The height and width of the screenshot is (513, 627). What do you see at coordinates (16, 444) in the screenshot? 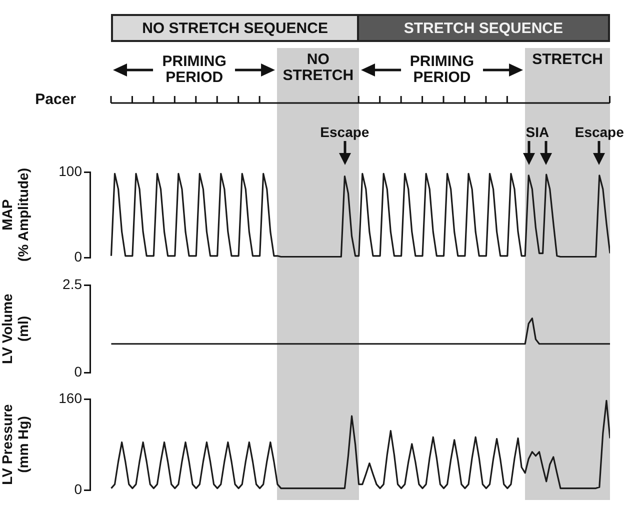
I see `y-axis-title: LV Pressure (mm Hg)` at bounding box center [16, 444].